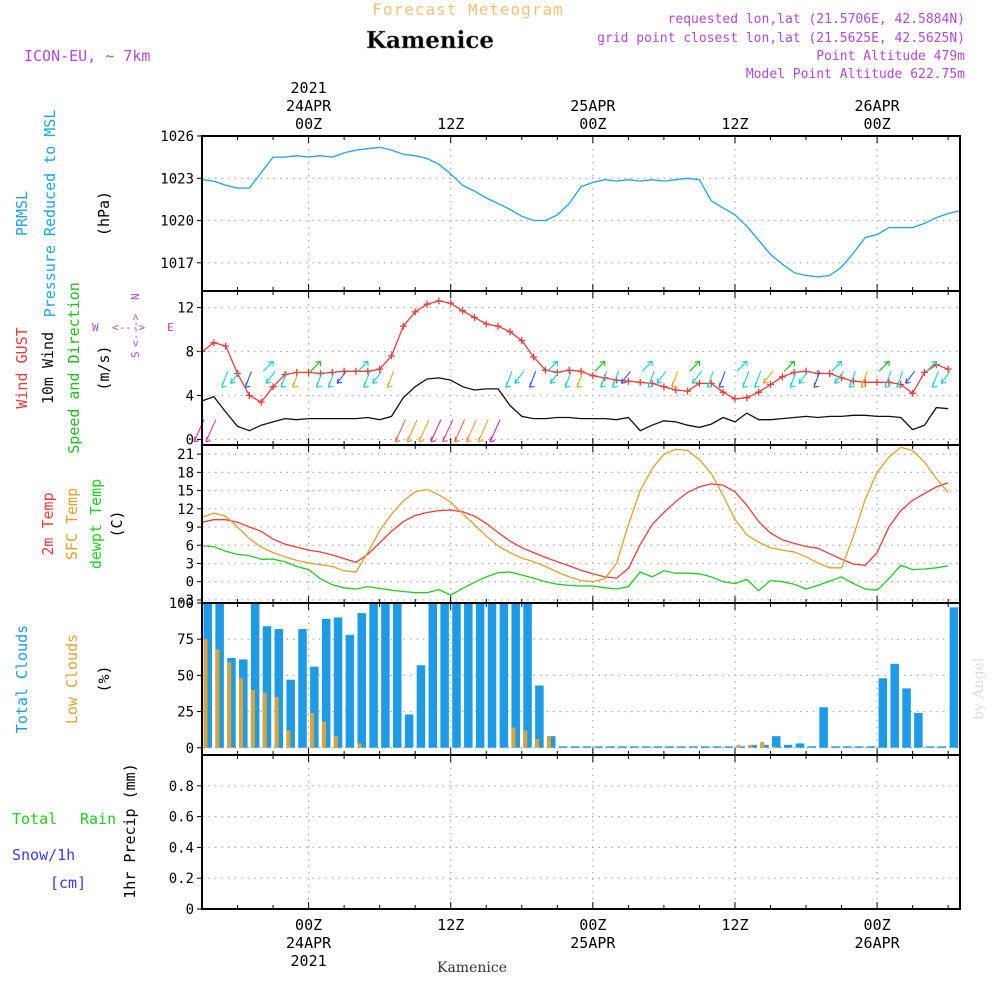 This screenshot has width=1000, height=1000. Describe the element at coordinates (575, 404) in the screenshot. I see `series-line-10m-wind` at that location.